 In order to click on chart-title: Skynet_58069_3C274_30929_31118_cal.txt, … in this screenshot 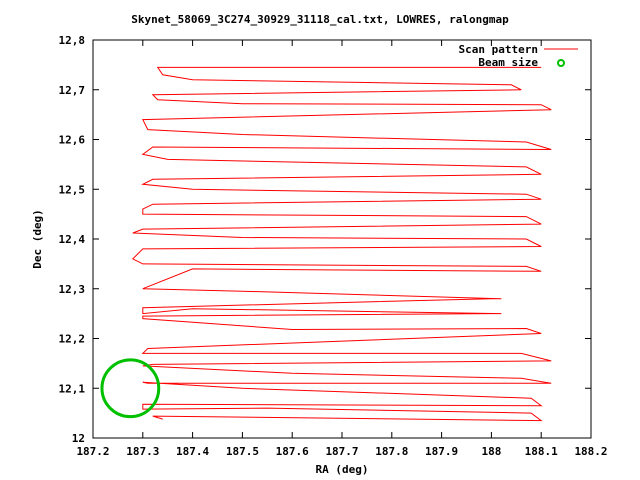, I will do `click(320, 19)`.